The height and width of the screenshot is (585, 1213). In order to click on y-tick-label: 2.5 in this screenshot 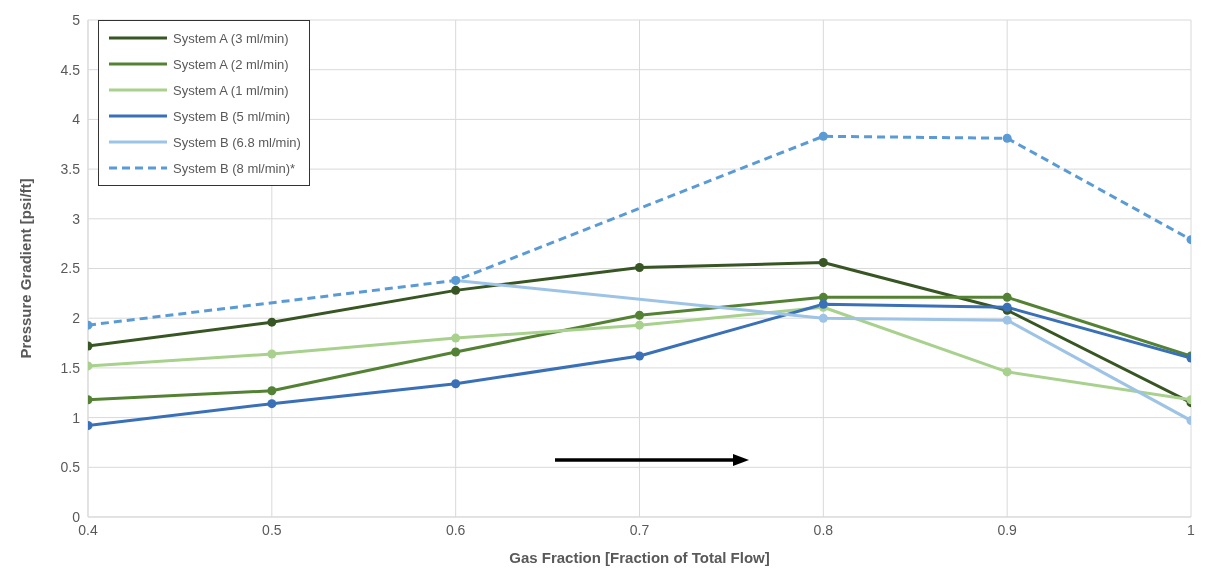, I will do `click(70, 268)`.